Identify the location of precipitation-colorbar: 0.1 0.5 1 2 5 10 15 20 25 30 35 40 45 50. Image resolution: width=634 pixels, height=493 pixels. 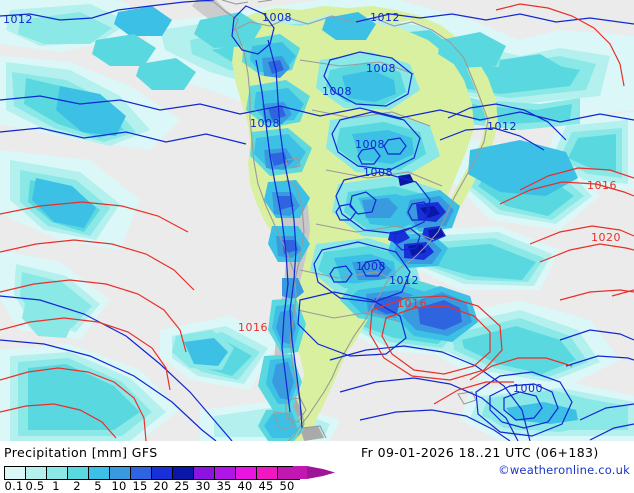
(174, 479).